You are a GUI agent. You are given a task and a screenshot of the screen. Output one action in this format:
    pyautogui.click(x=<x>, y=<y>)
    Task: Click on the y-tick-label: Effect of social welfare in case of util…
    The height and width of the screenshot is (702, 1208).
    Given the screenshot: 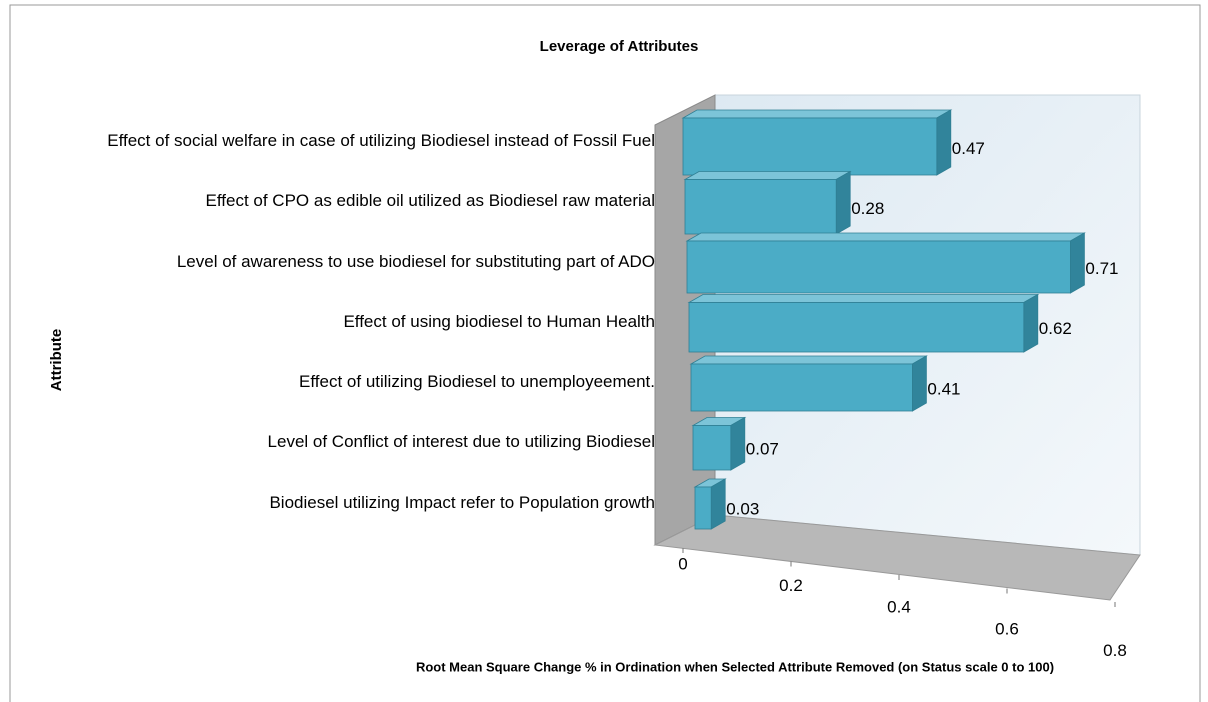 What is the action you would take?
    pyautogui.click(x=381, y=140)
    